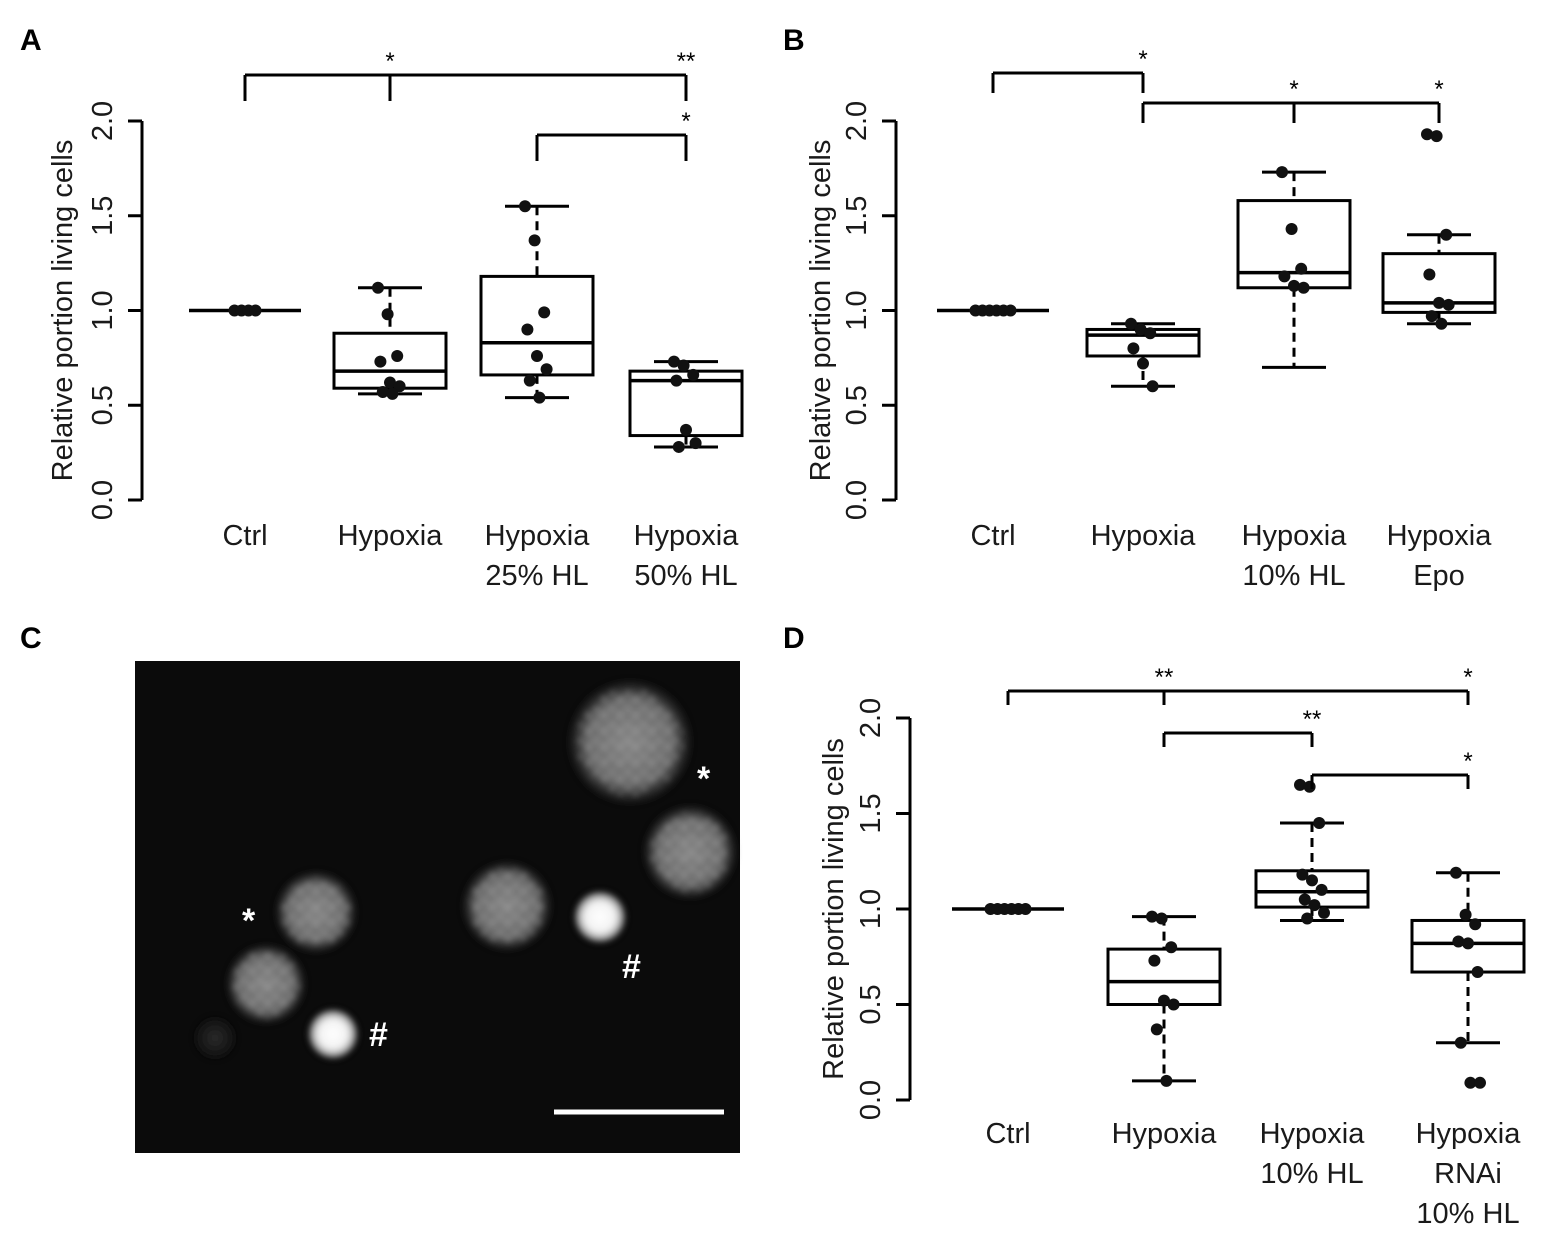  Describe the element at coordinates (1467, 1214) in the screenshot. I see `category-label: 10% HL` at that location.